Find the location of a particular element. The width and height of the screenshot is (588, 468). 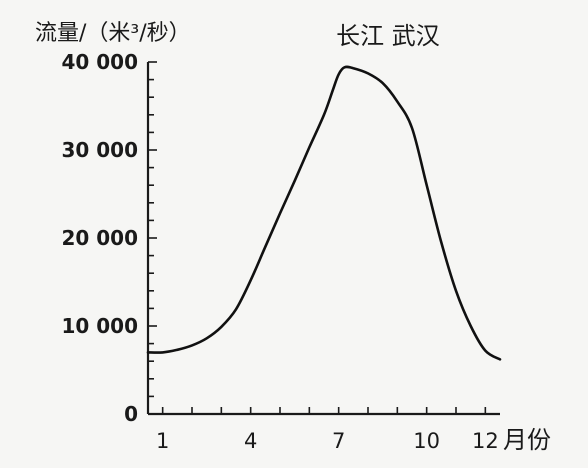

y-tick-label: 30 000 is located at coordinates (99, 150).